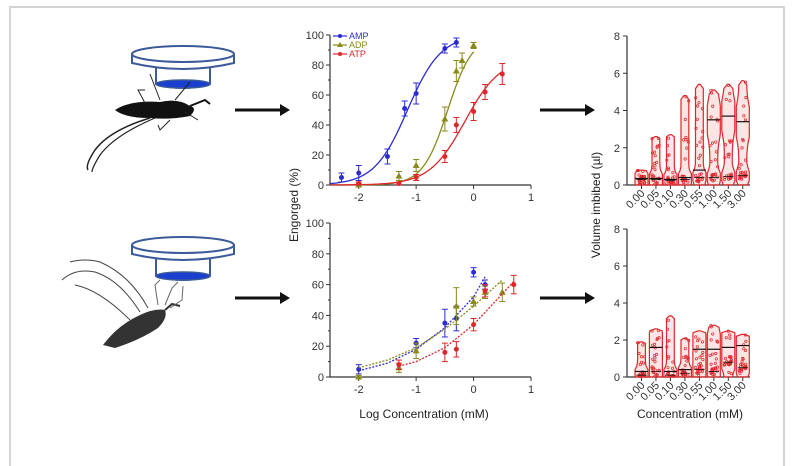  What do you see at coordinates (456, 324) in the screenshot?
I see `fit-curve-atp` at bounding box center [456, 324].